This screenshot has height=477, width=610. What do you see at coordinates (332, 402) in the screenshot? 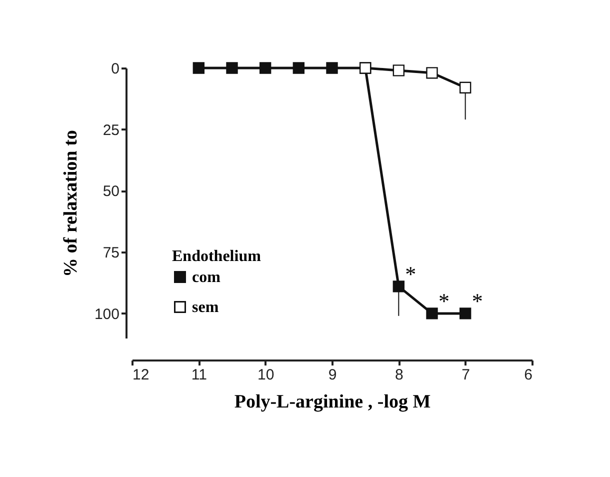
I see `x-axis-title: Poly-L-arginine , -log M` at bounding box center [332, 402].